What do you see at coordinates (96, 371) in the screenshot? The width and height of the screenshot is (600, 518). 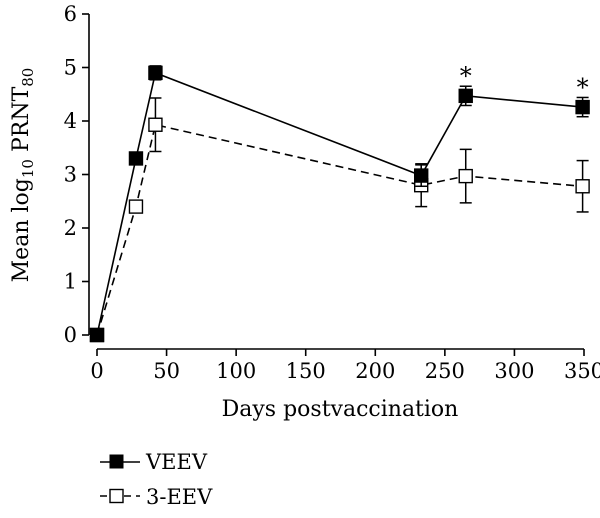 I see `x-tick-label: 0` at bounding box center [96, 371].